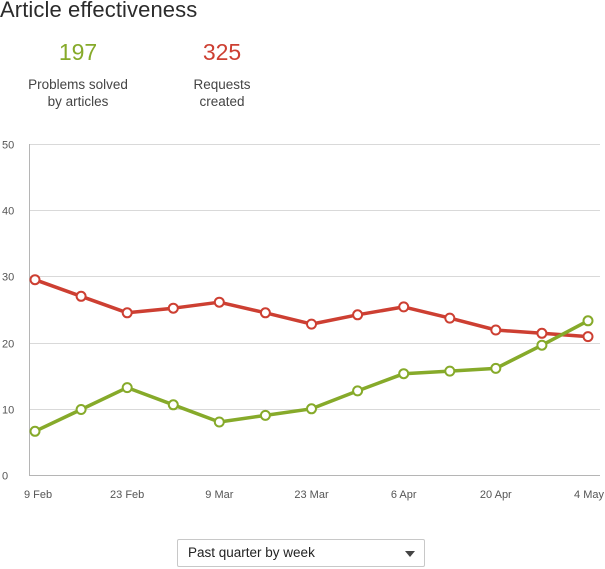 Image resolution: width=605 pixels, height=569 pixels. Describe the element at coordinates (8, 345) in the screenshot. I see `y-tick-label: 20` at that location.